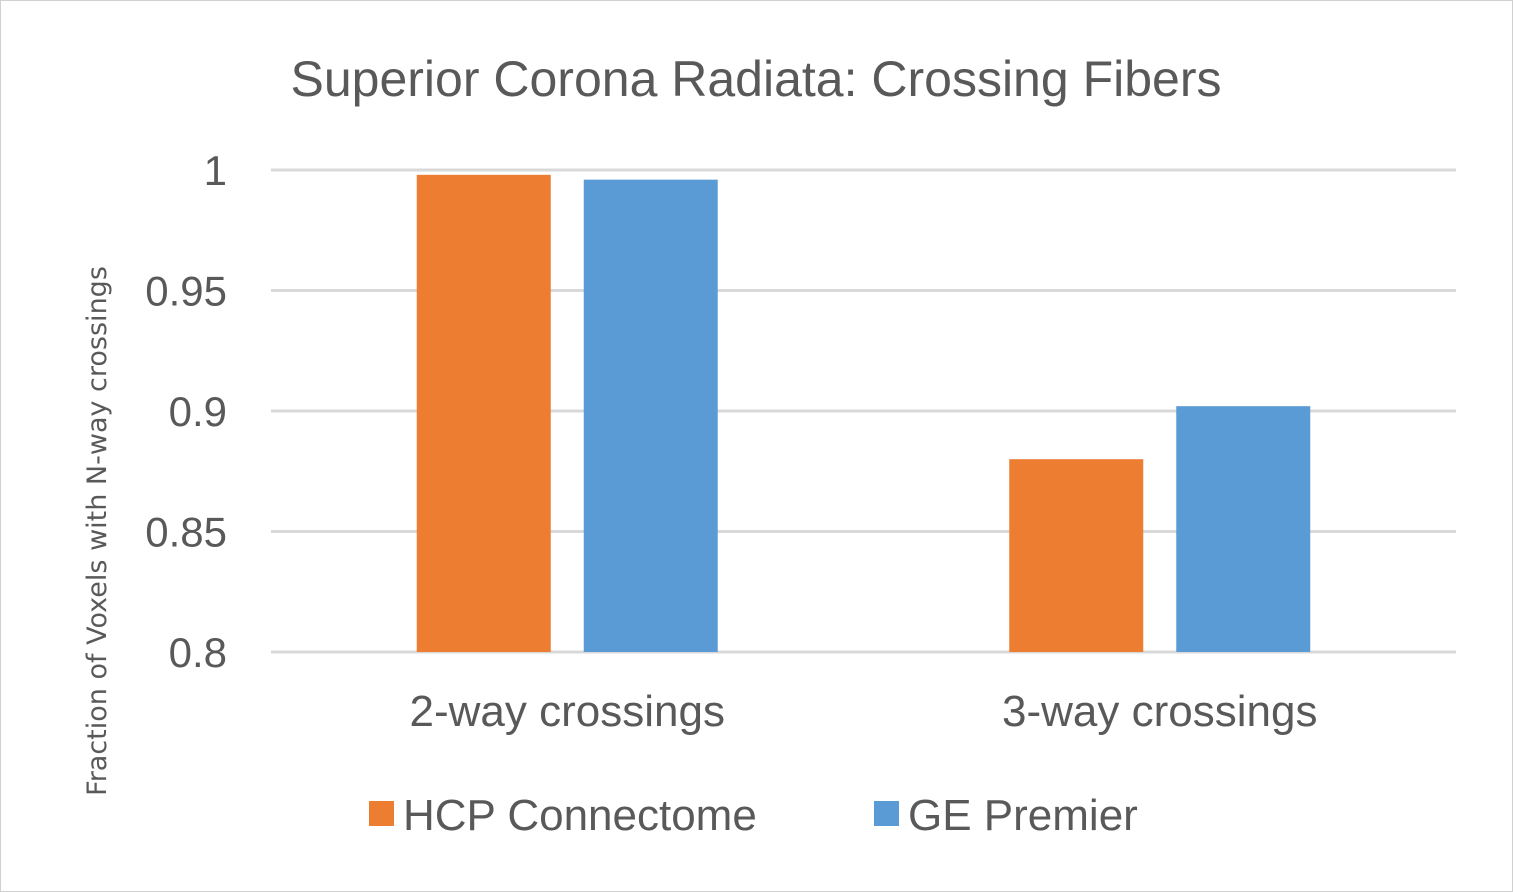 This screenshot has height=892, width=1513. What do you see at coordinates (97, 531) in the screenshot?
I see `y-axis-label: Fraction of Voxels with N-way crossings` at bounding box center [97, 531].